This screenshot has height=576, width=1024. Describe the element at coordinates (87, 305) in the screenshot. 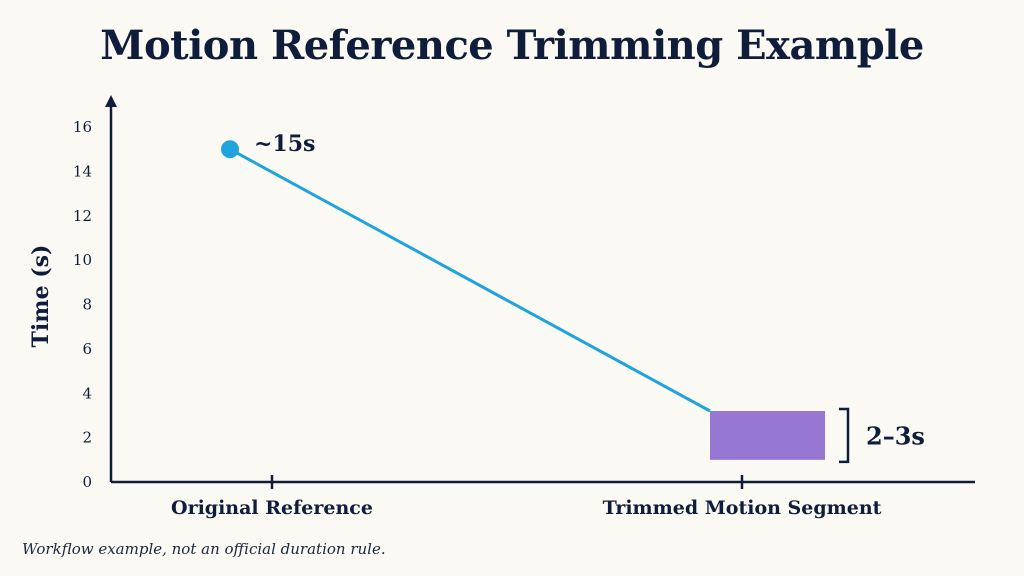

I see `y-tick-label: 8` at that location.